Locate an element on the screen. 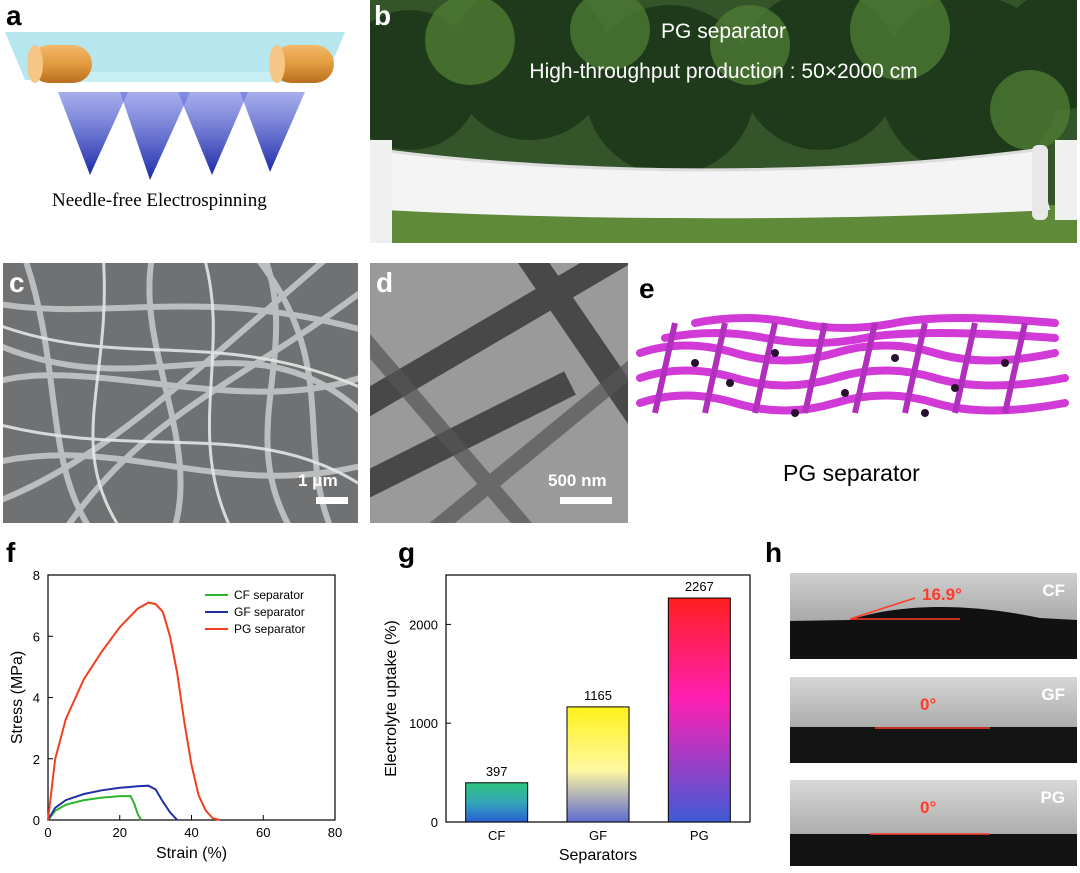 Image resolution: width=1080 pixels, height=873 pixels. bar-gf is located at coordinates (598, 764).